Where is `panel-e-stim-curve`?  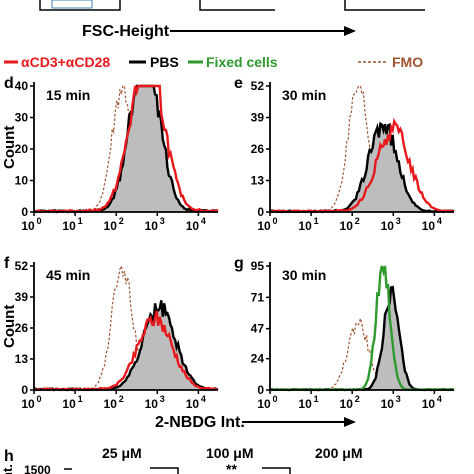 panel-e-stim-curve is located at coordinates (362, 165).